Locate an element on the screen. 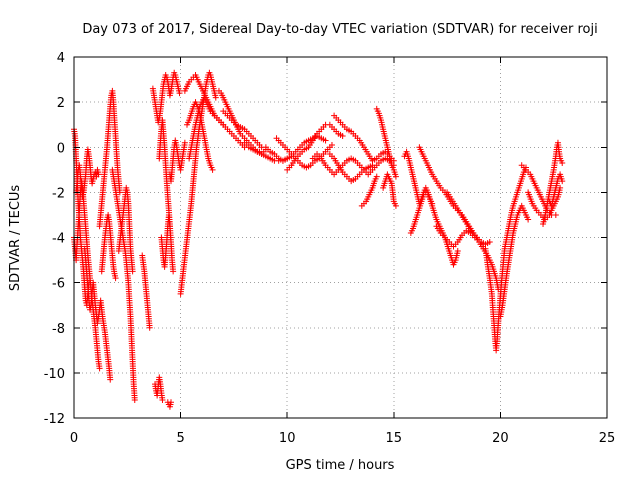  series-pass-n is located at coordinates (169, 404).